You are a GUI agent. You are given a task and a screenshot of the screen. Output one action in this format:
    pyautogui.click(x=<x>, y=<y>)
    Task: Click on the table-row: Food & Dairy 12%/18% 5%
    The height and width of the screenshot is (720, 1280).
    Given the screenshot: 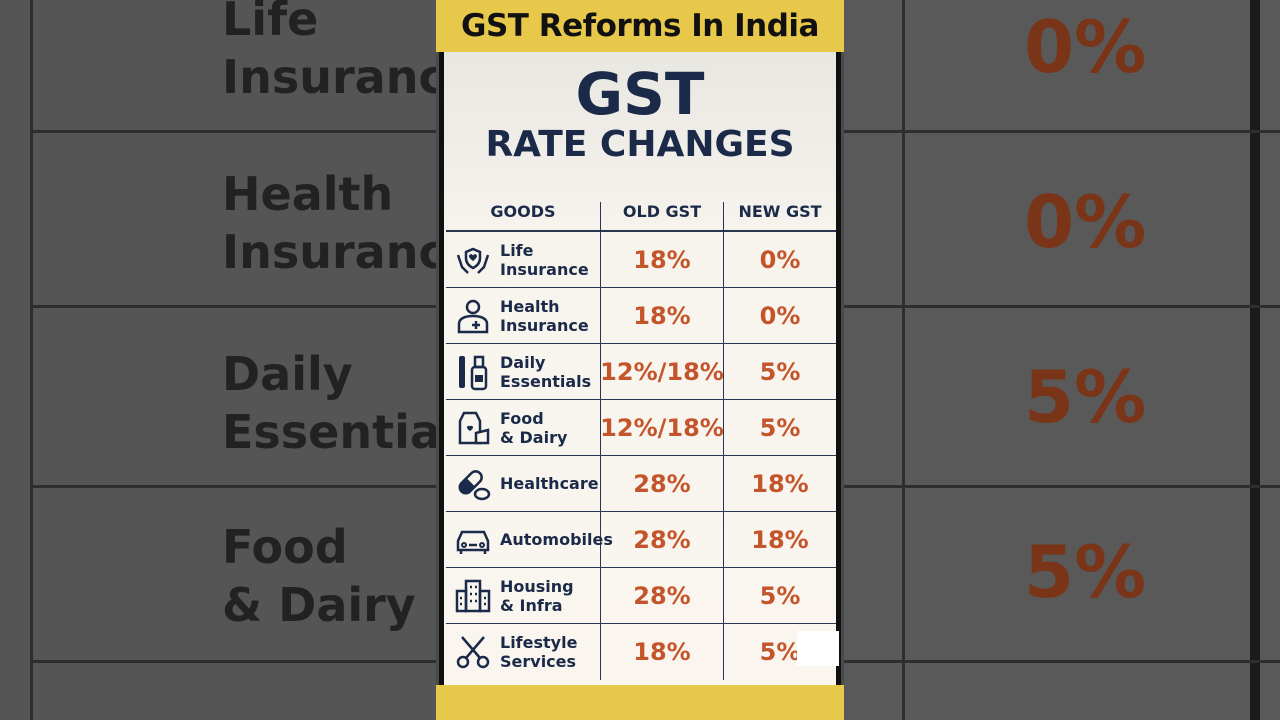 What is the action you would take?
    pyautogui.click(x=641, y=428)
    